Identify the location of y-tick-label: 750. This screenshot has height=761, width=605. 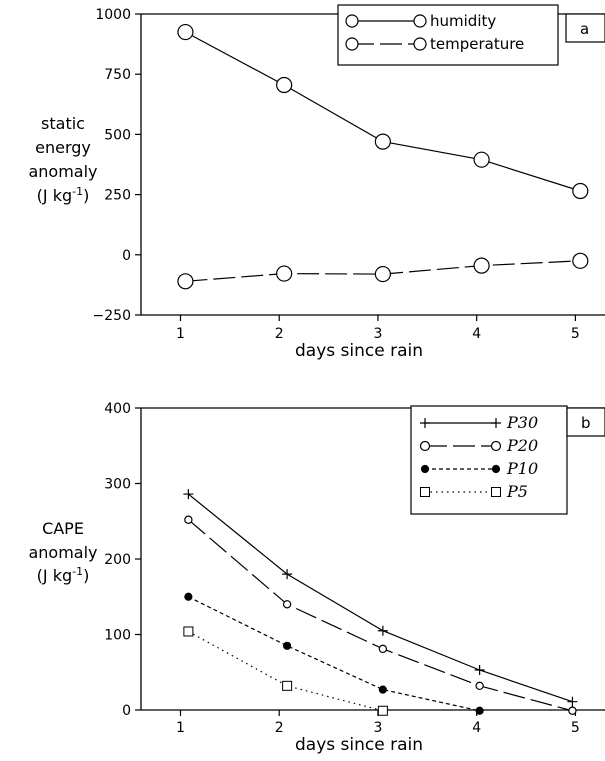
(117, 75).